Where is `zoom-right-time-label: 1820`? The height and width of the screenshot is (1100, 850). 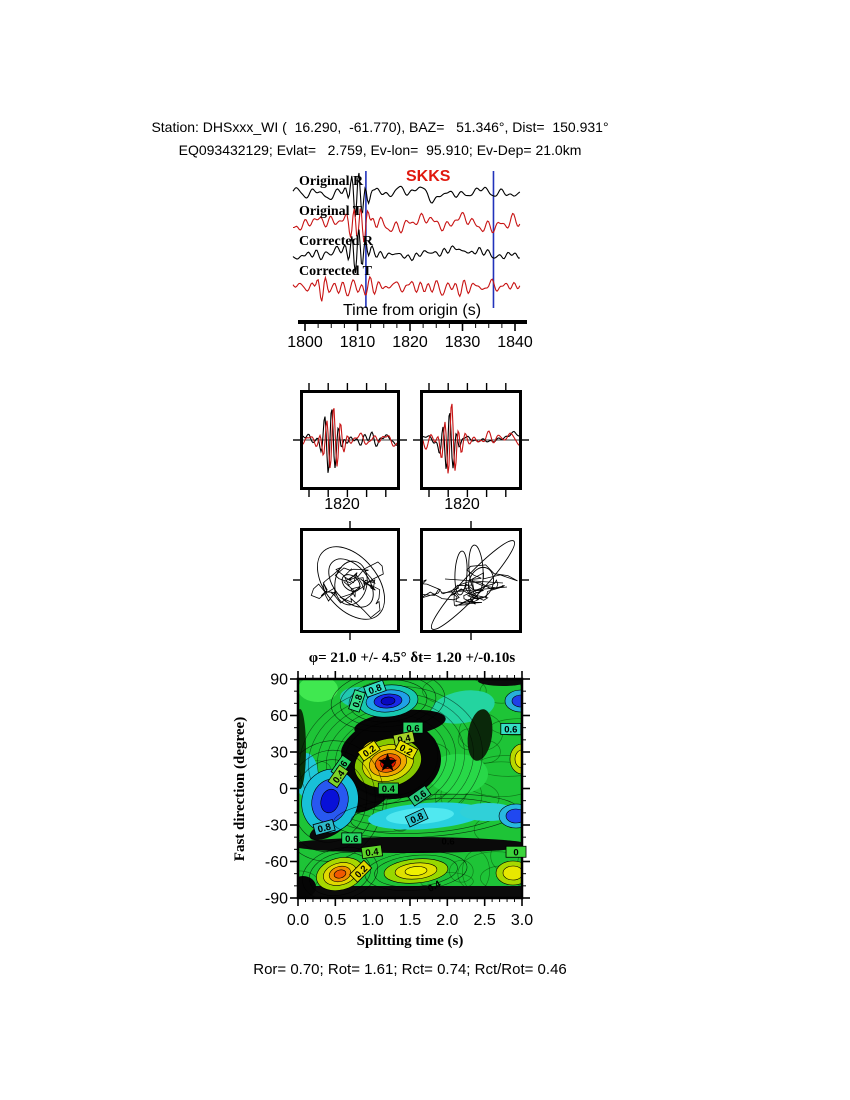
zoom-right-time-label: 1820 is located at coordinates (462, 504).